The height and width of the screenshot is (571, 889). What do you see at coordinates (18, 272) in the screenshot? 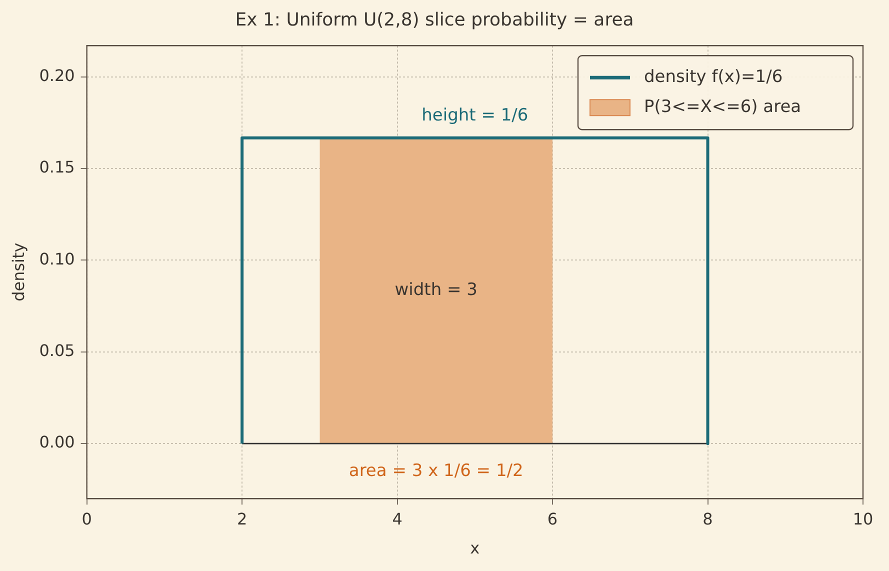
I see `y-axis-title: density` at bounding box center [18, 272].